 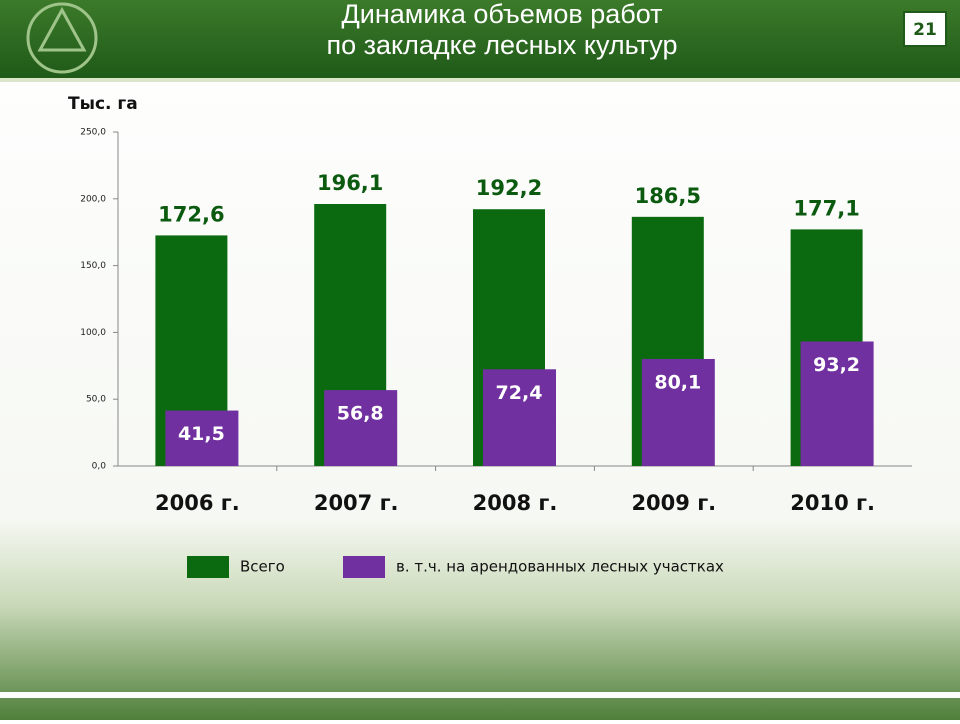 I want to click on footer-rule, so click(x=480, y=695).